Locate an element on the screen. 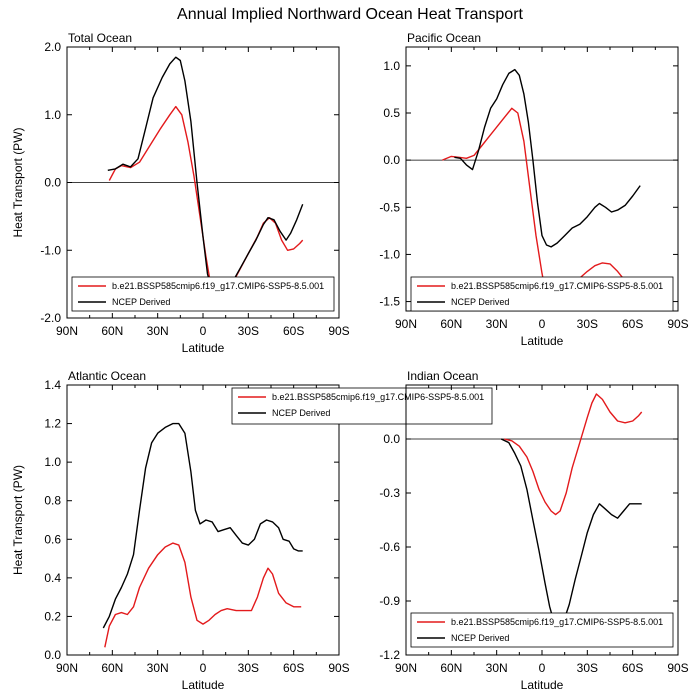  y-tick-label: 0.4 is located at coordinates (52, 578).